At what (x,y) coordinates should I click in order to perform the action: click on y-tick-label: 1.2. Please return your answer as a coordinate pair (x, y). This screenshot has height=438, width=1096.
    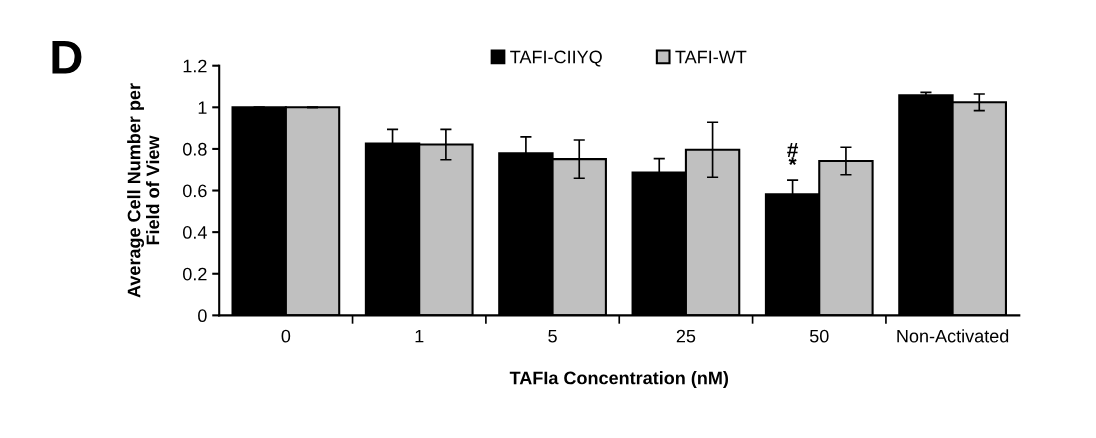
    Looking at the image, I should click on (195, 66).